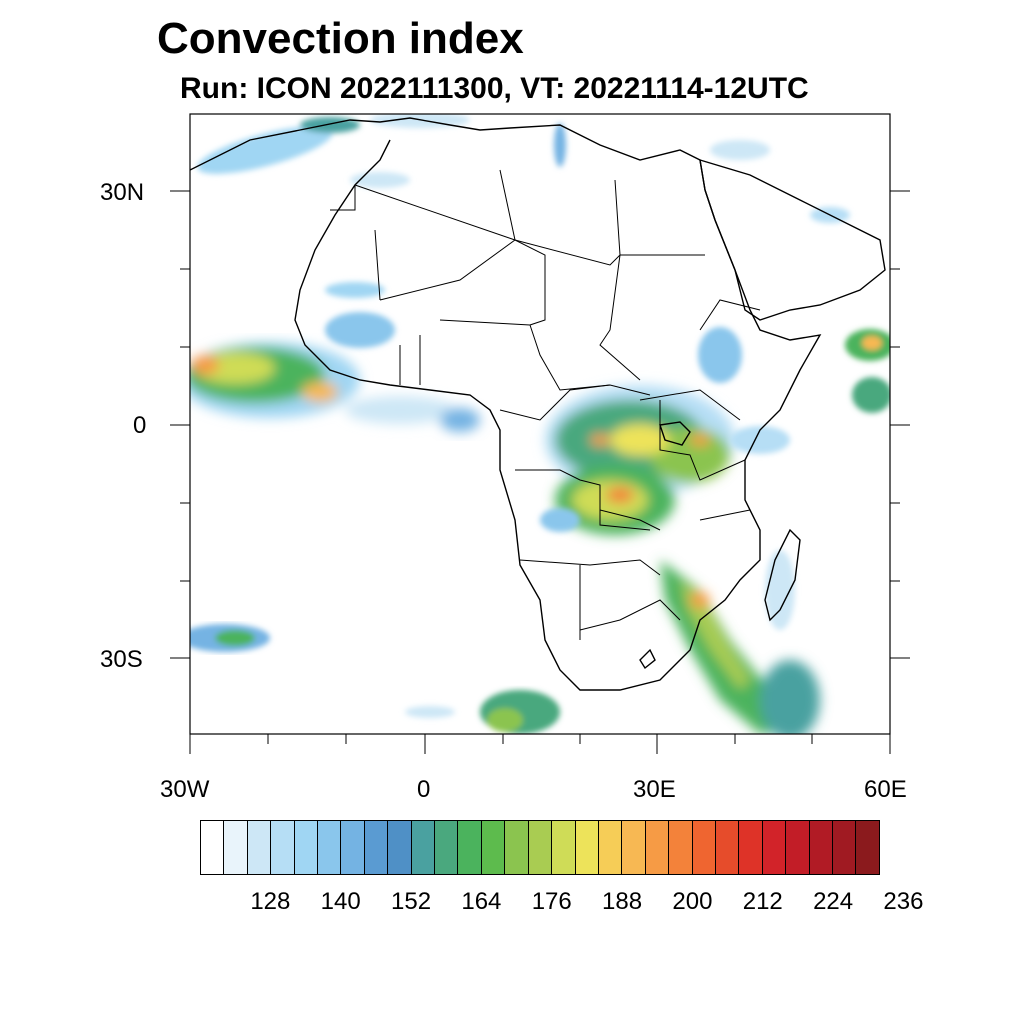 The width and height of the screenshot is (1024, 1024). What do you see at coordinates (340, 38) in the screenshot?
I see `chart-title: Convection index` at bounding box center [340, 38].